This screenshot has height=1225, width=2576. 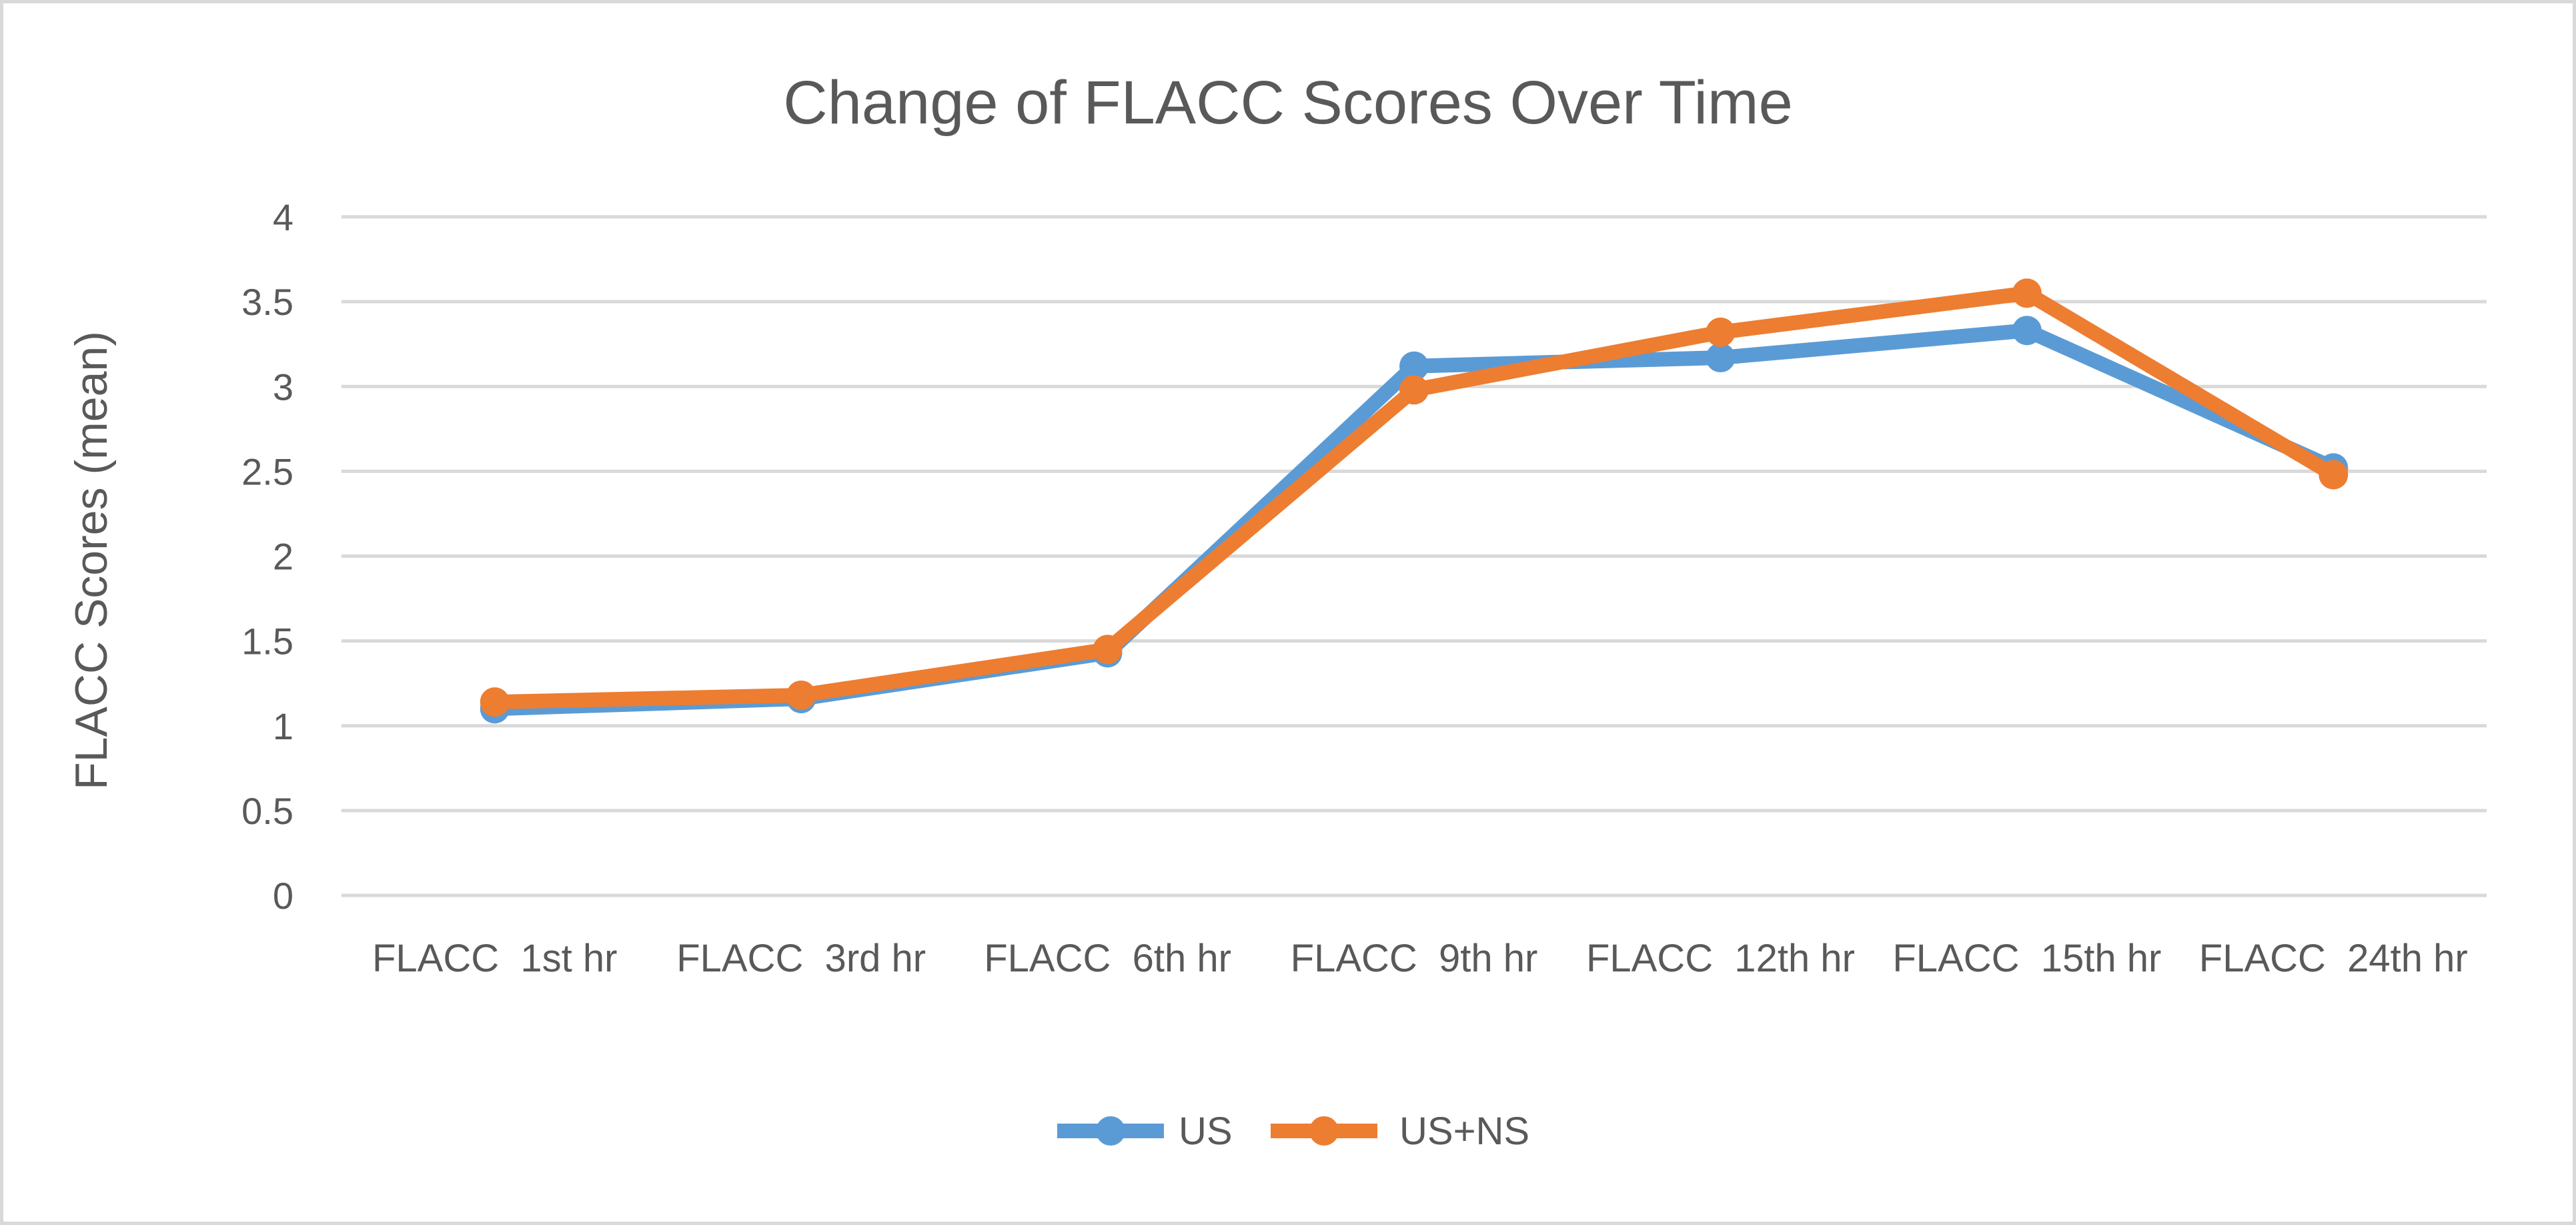 I want to click on legend-item: US+NS, so click(x=1400, y=1131).